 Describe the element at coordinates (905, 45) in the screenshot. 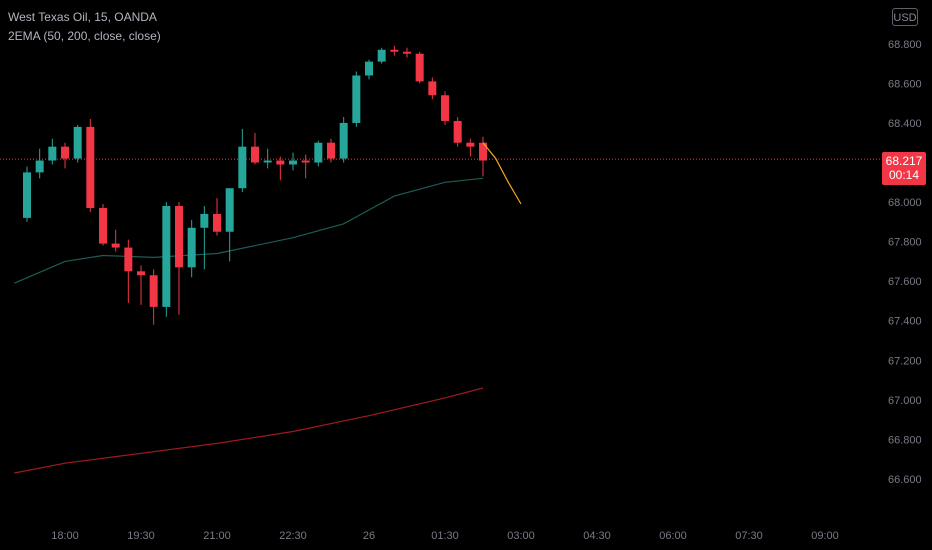

I see `price-tick-label: 68.800` at that location.